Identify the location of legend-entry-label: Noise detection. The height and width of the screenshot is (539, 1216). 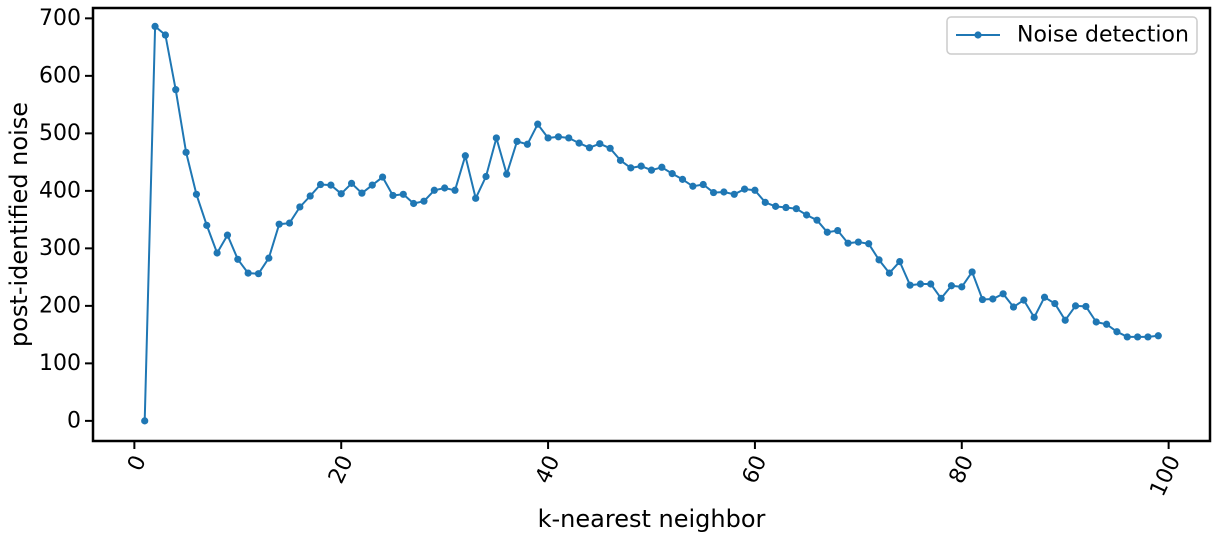
(1103, 35).